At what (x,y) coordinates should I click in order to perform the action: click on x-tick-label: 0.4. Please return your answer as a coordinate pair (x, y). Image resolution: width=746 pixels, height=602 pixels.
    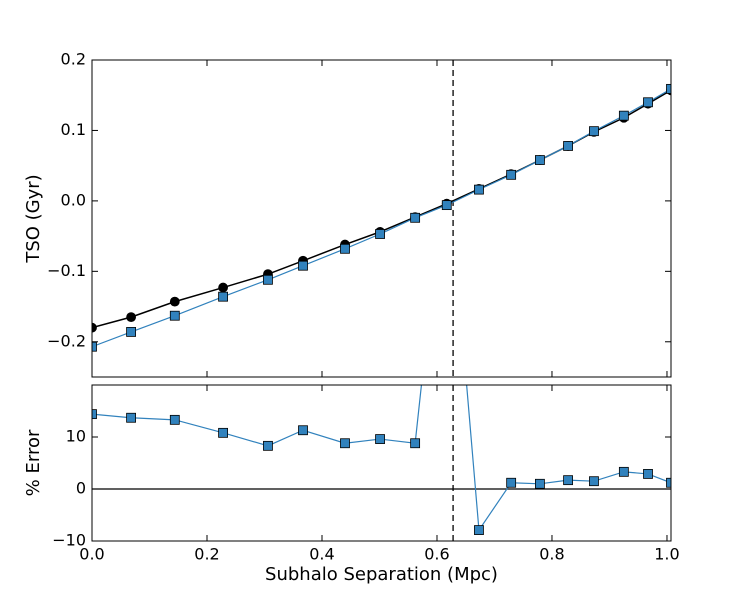
    Looking at the image, I should click on (321, 554).